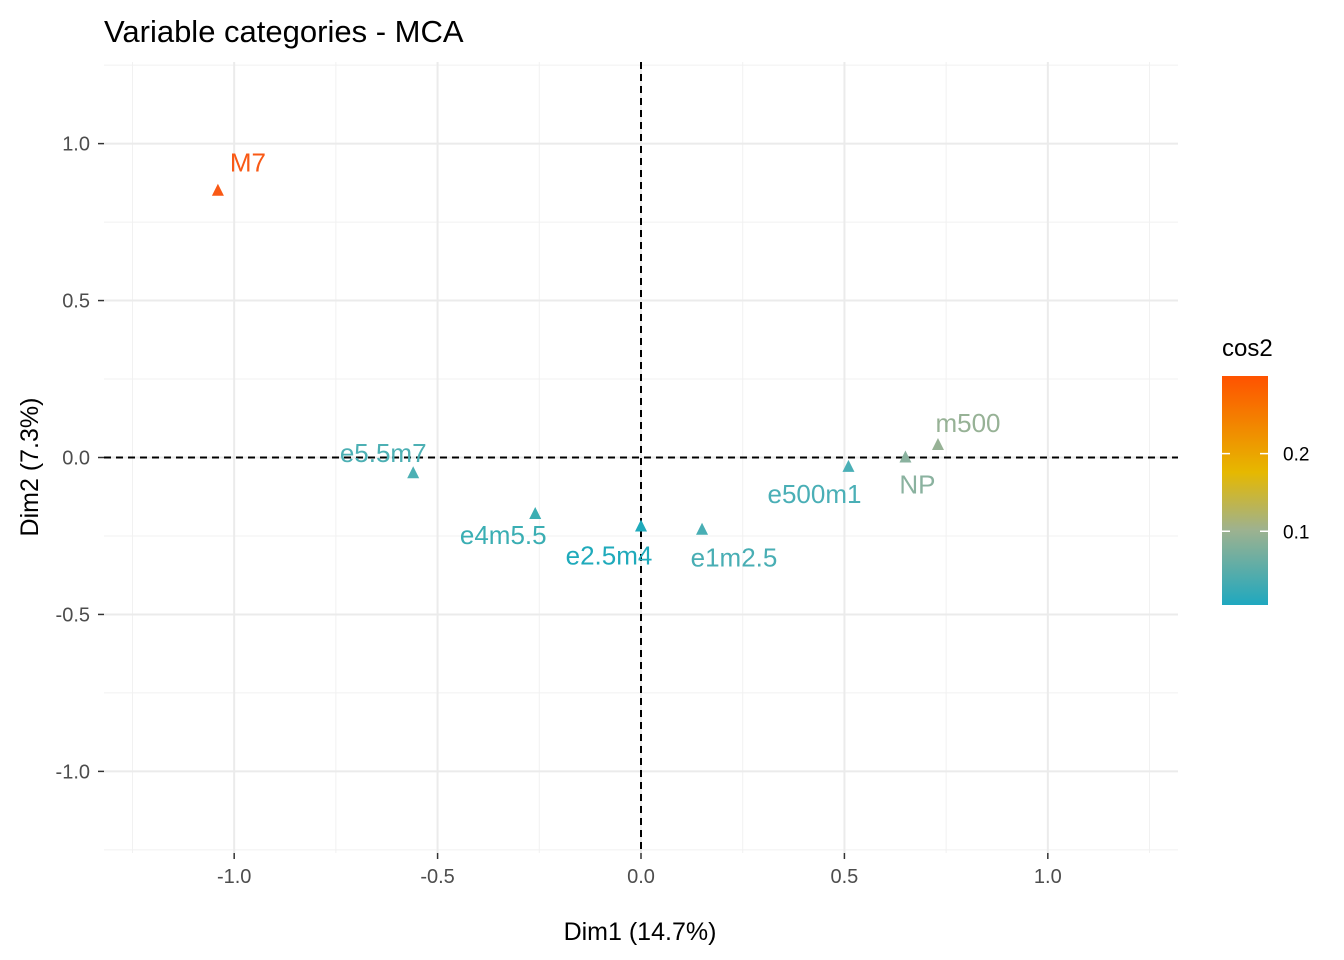 The image size is (1344, 960). I want to click on y-axis-title: Dim2 (7.3%), so click(30, 467).